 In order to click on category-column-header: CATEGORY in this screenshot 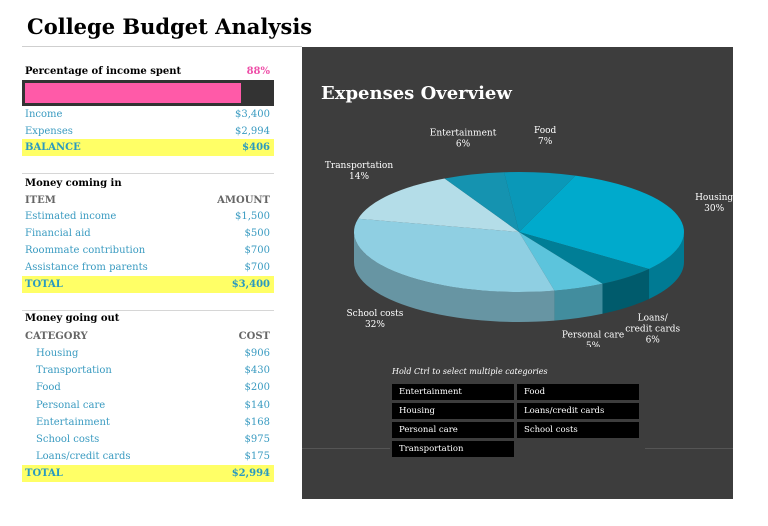, I will do `click(56, 336)`.